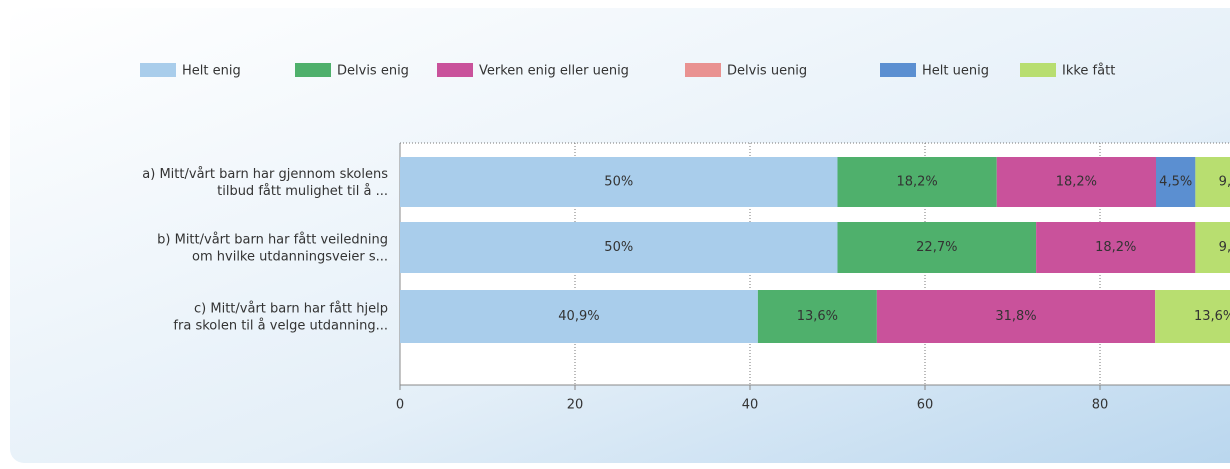 This screenshot has height=469, width=1230. I want to click on legend-label: Verken enig eller uenig, so click(554, 71).